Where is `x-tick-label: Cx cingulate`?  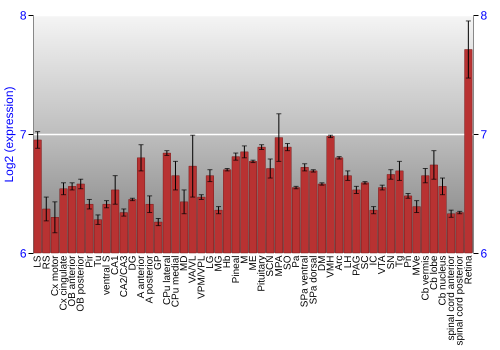
x-tick-label: Cx cingulate is located at coordinates (64, 283).